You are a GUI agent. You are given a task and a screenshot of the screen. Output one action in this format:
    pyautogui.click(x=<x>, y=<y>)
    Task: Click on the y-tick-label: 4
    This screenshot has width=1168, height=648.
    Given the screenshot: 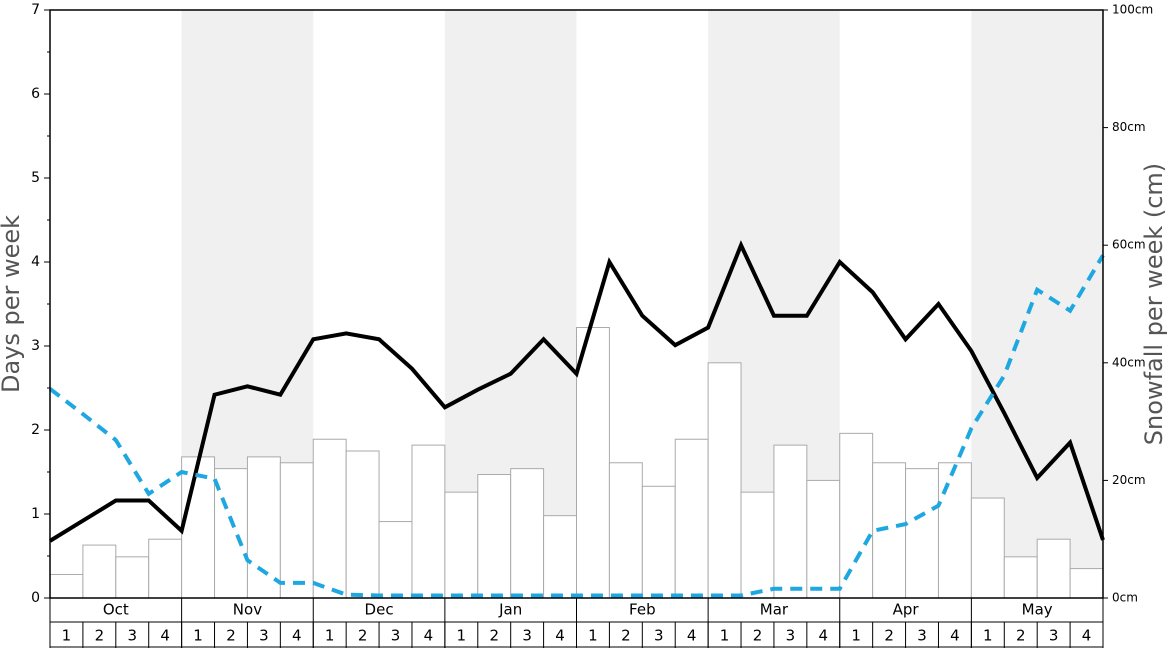 What is the action you would take?
    pyautogui.click(x=35, y=262)
    